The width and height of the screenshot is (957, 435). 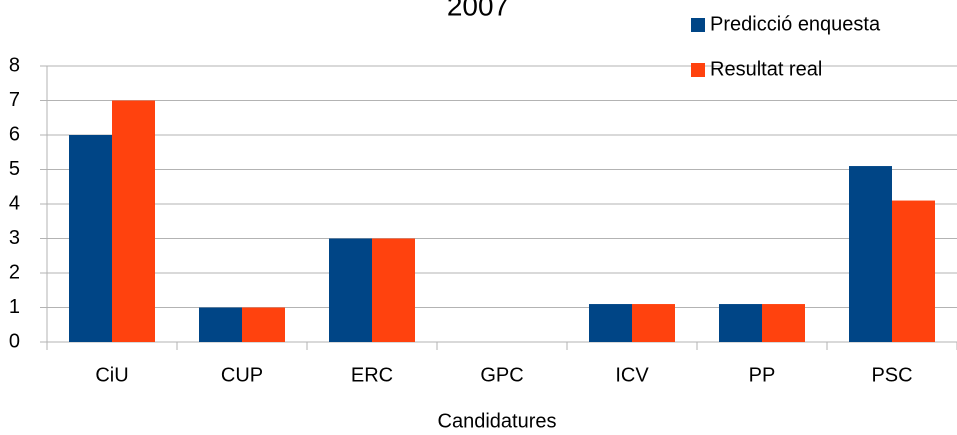 What do you see at coordinates (14, 238) in the screenshot?
I see `y-tick-label: 3` at bounding box center [14, 238].